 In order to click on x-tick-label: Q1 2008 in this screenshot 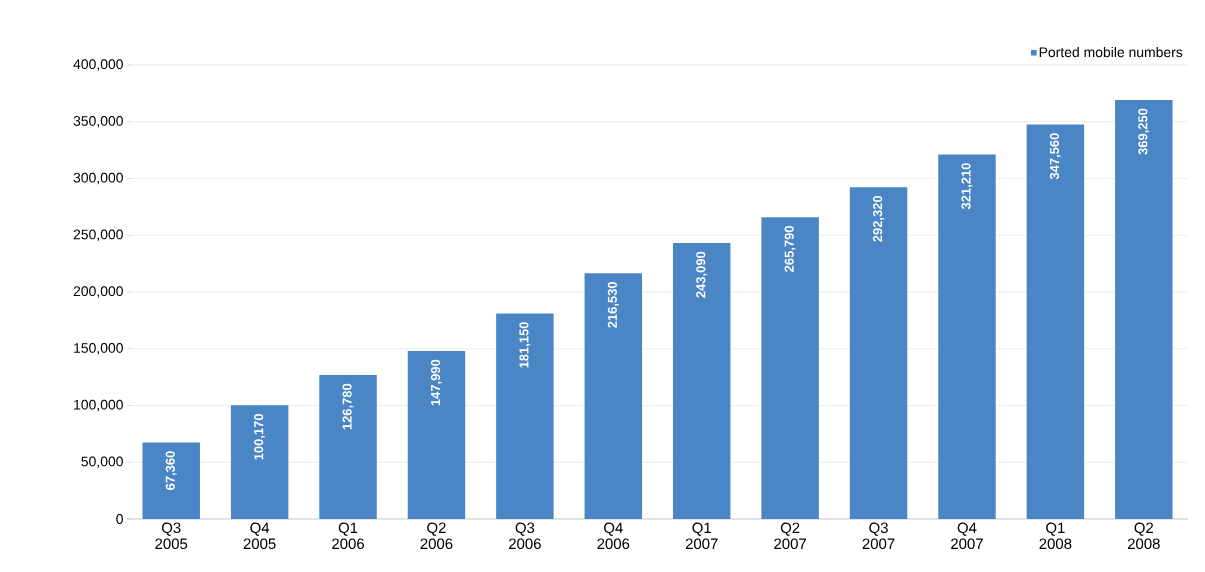, I will do `click(1055, 536)`.